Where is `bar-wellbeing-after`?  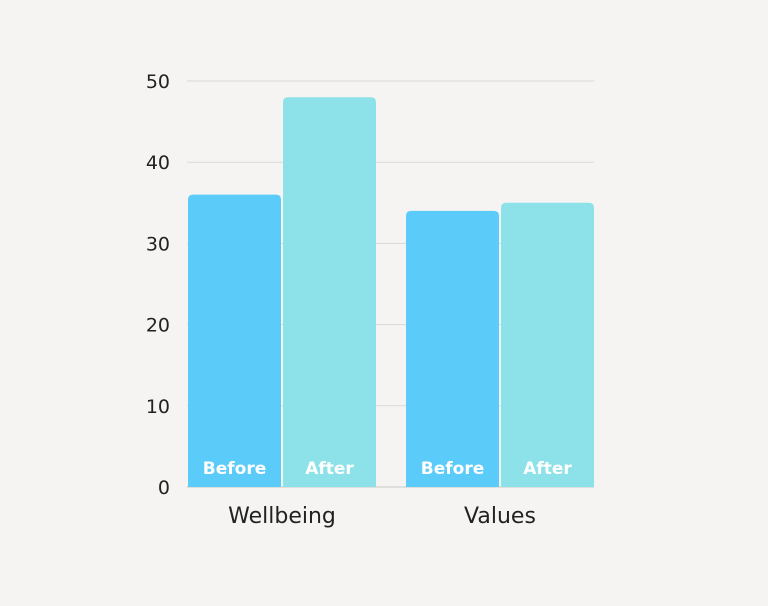
bar-wellbeing-after is located at coordinates (329, 292).